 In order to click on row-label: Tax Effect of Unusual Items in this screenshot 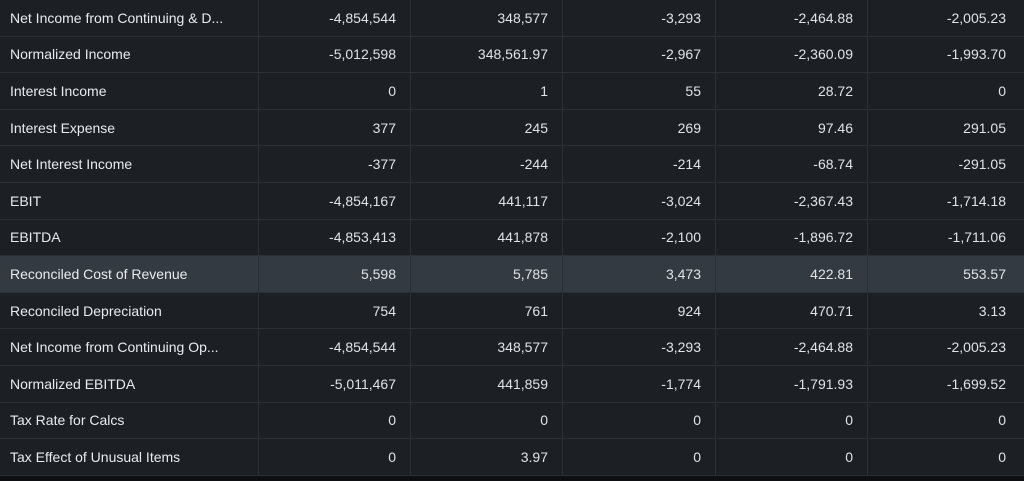, I will do `click(129, 457)`.